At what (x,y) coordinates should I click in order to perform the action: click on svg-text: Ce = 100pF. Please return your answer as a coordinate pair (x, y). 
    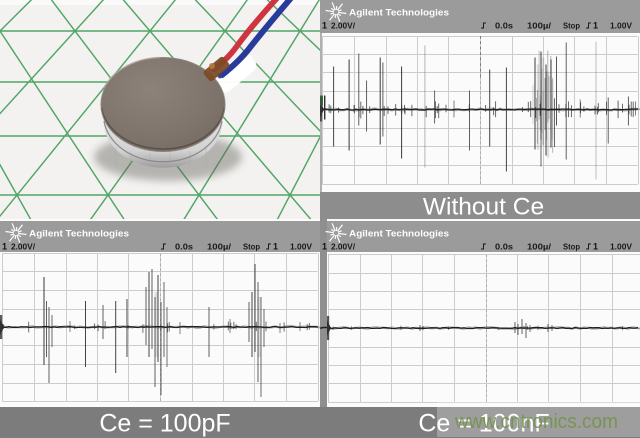
    Looking at the image, I should click on (164, 424).